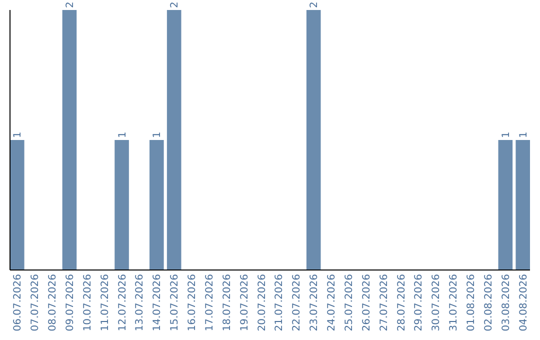 The width and height of the screenshot is (540, 340). What do you see at coordinates (88, 303) in the screenshot?
I see `x-tick-label: 10.07.2026` at bounding box center [88, 303].